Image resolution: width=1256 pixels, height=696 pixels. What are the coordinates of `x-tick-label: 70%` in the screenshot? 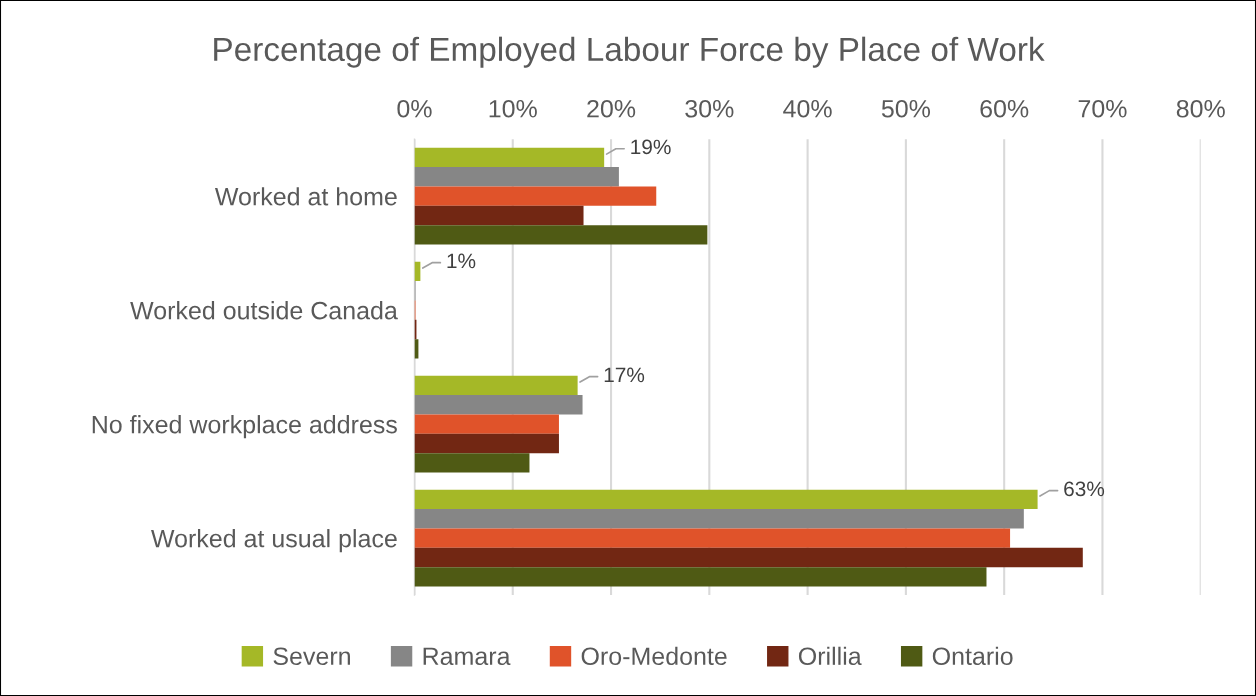 It's located at (1102, 108).